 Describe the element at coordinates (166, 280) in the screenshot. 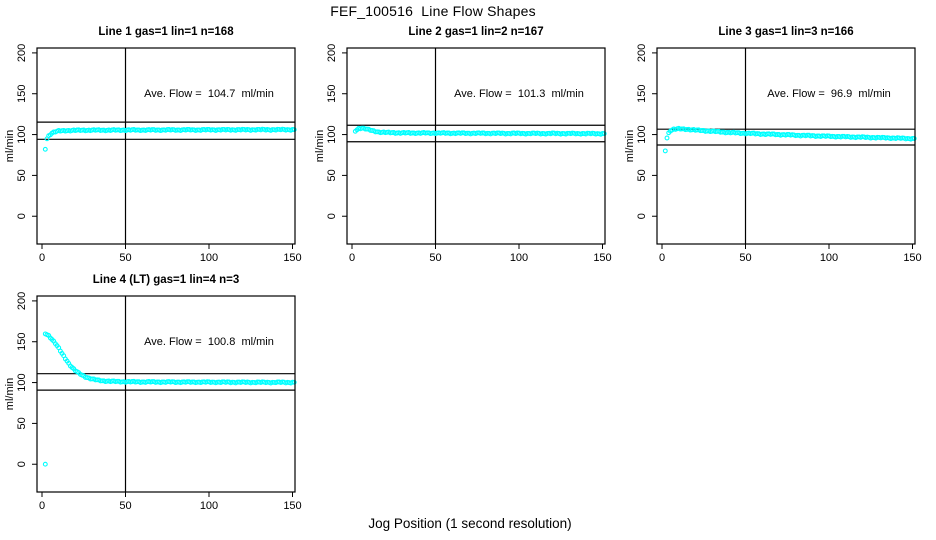

I see `subplot-title: Line 4 (LT) gas=1 lin=4 n=3` at that location.